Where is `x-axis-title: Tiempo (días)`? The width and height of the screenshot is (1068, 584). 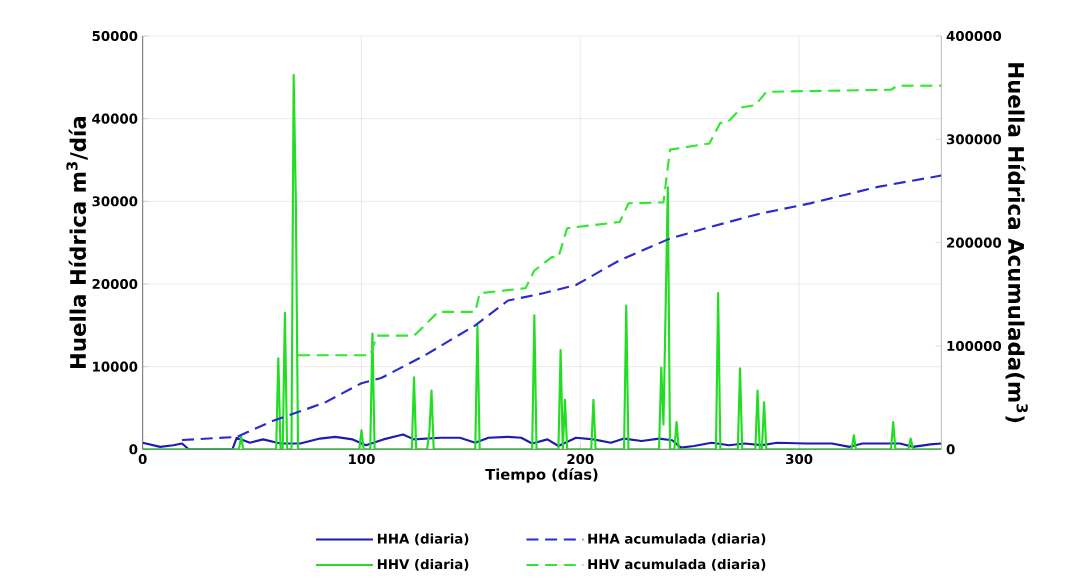
x-axis-title: Tiempo (días) is located at coordinates (541, 475).